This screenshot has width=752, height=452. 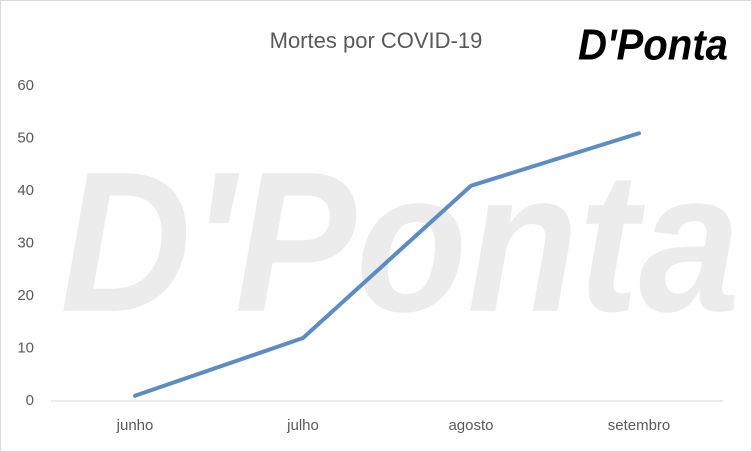 What do you see at coordinates (25, 137) in the screenshot?
I see `y-tick-label: 50` at bounding box center [25, 137].